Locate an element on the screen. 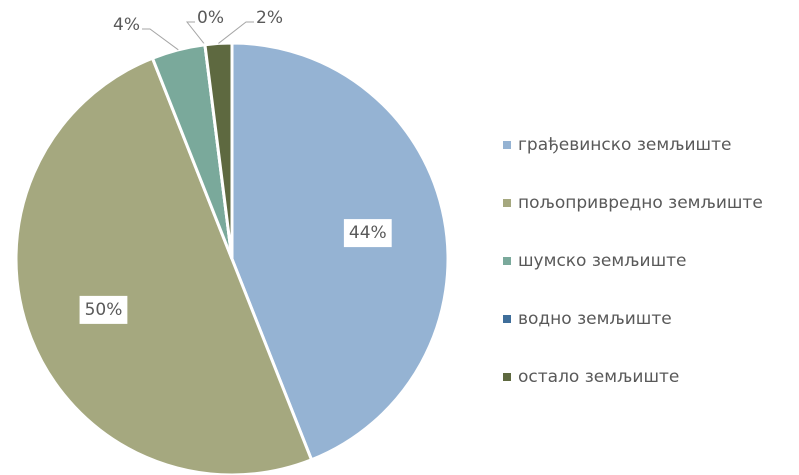 The width and height of the screenshot is (799, 475). data-label: 4% is located at coordinates (126, 25).